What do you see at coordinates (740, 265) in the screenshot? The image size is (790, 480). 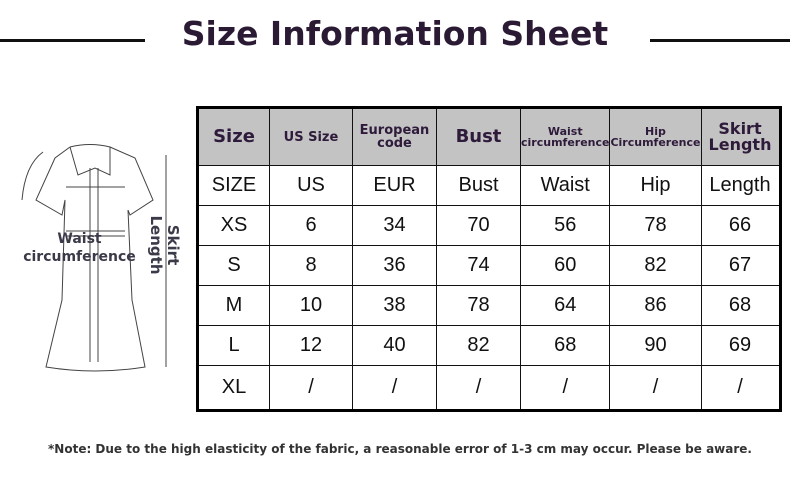 I see `table-cell: 67` at bounding box center [740, 265].